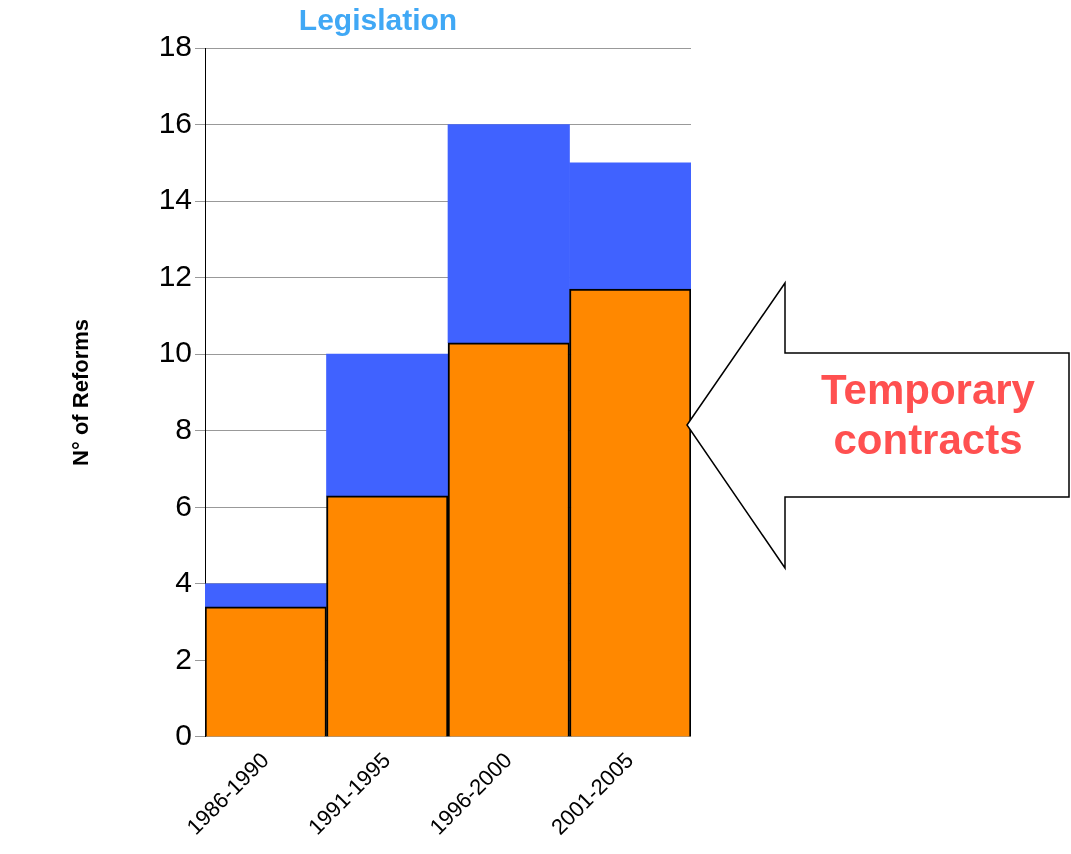  Describe the element at coordinates (183, 582) in the screenshot. I see `y-tick-label: 4` at that location.